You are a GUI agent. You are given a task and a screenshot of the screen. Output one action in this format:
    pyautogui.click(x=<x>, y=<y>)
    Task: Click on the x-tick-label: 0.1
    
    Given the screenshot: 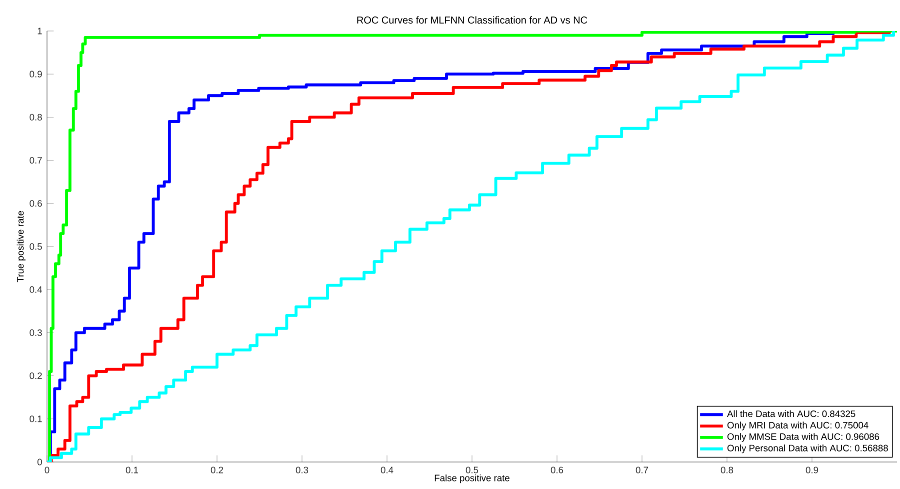 What is the action you would take?
    pyautogui.click(x=132, y=470)
    